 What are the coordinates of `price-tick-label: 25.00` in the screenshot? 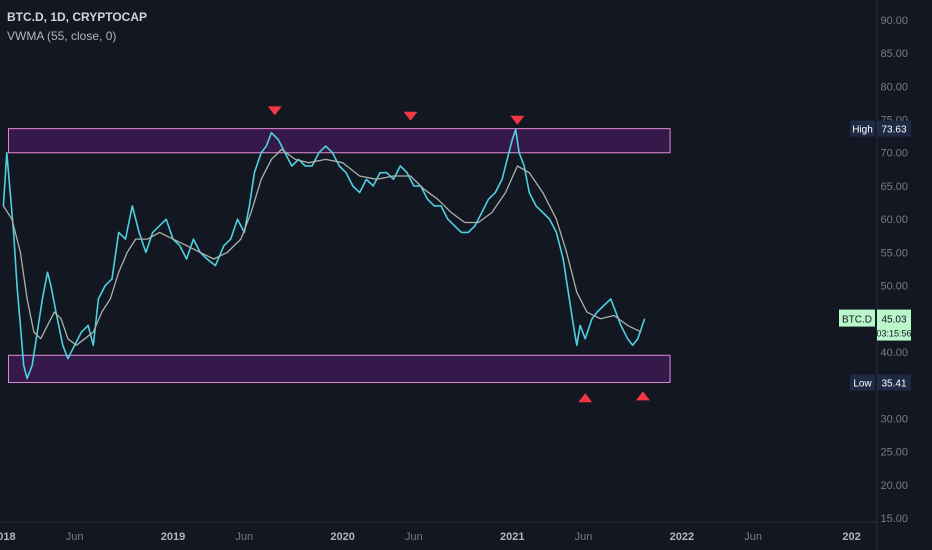 It's located at (894, 453).